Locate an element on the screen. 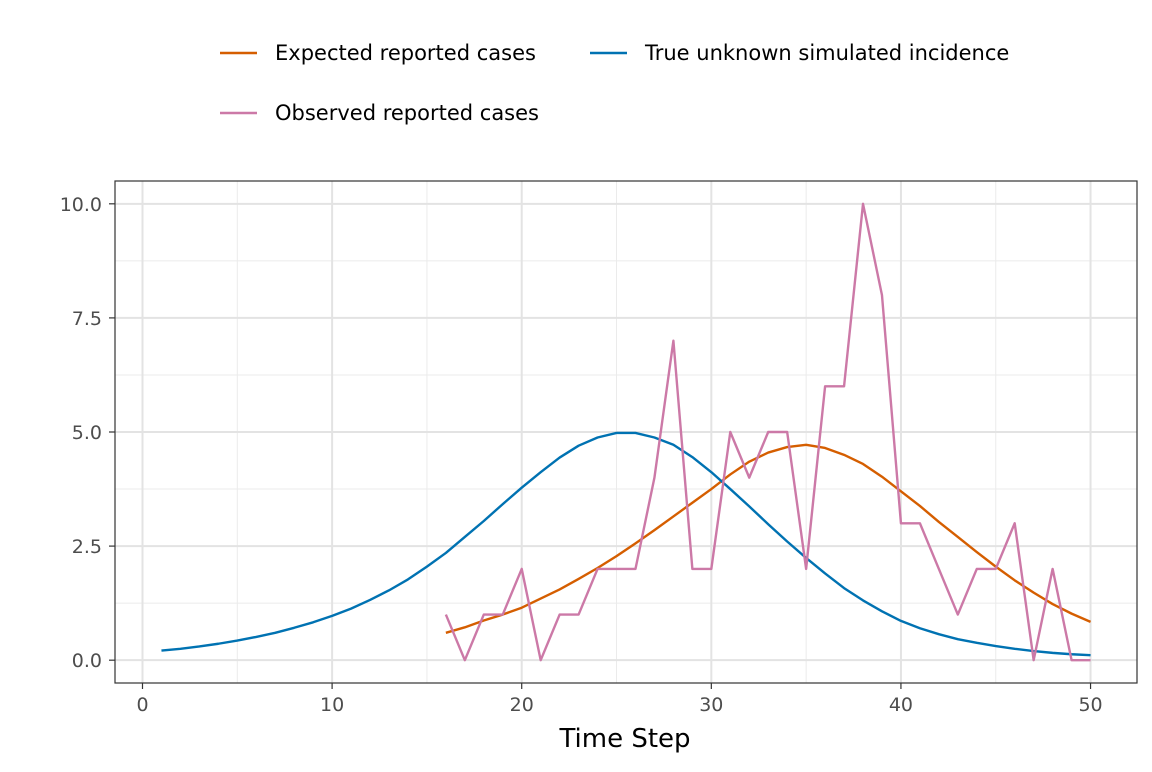 This screenshot has width=1152, height=772. legend-label-0: Expected reported cases is located at coordinates (405, 53).